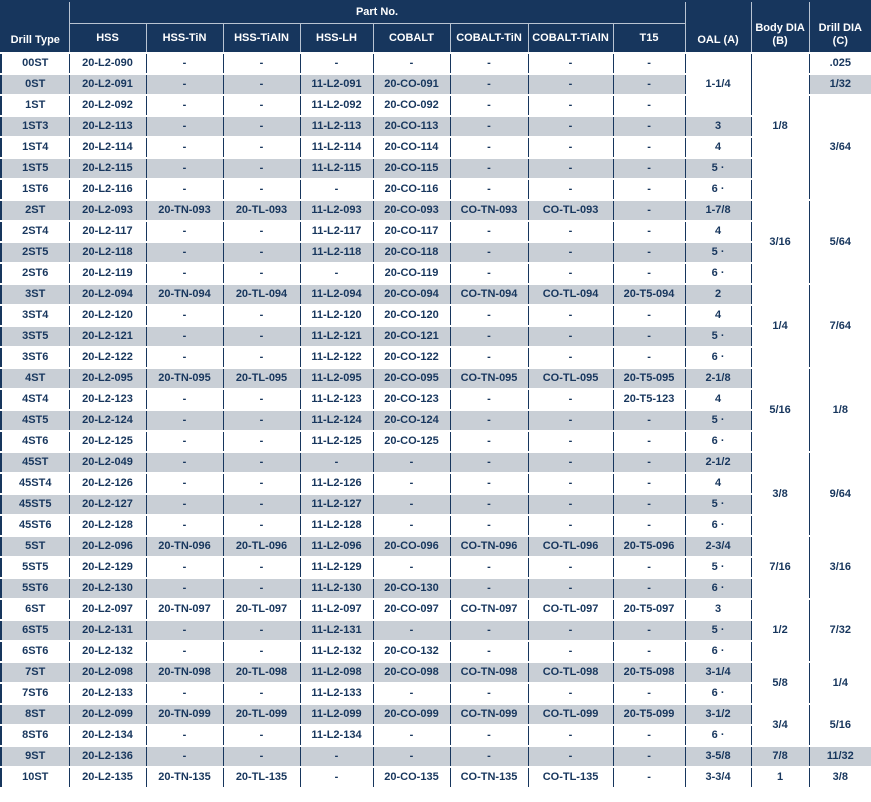  What do you see at coordinates (107, 588) in the screenshot?
I see `part-number-cell: 20-L2-130` at bounding box center [107, 588].